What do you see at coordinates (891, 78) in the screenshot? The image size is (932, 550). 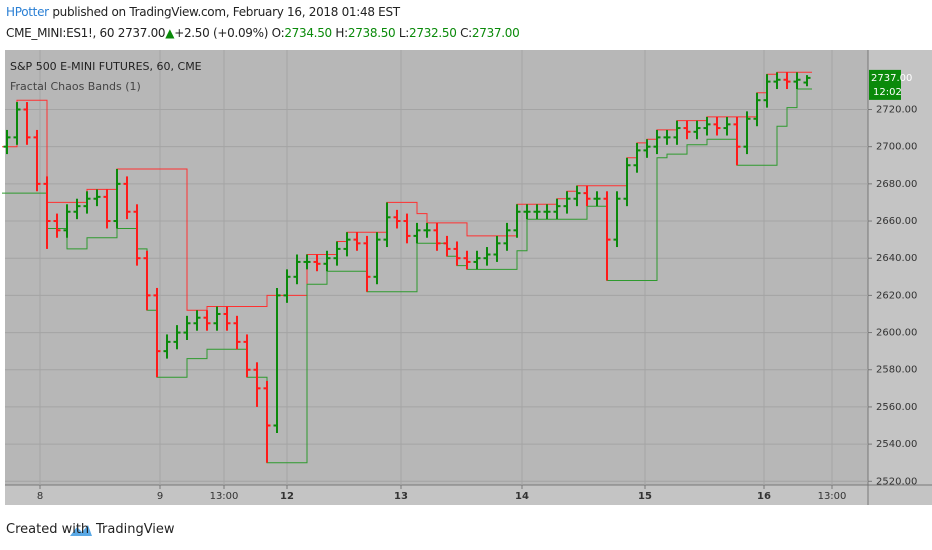 I see `price-label: 2737.00` at bounding box center [891, 78].